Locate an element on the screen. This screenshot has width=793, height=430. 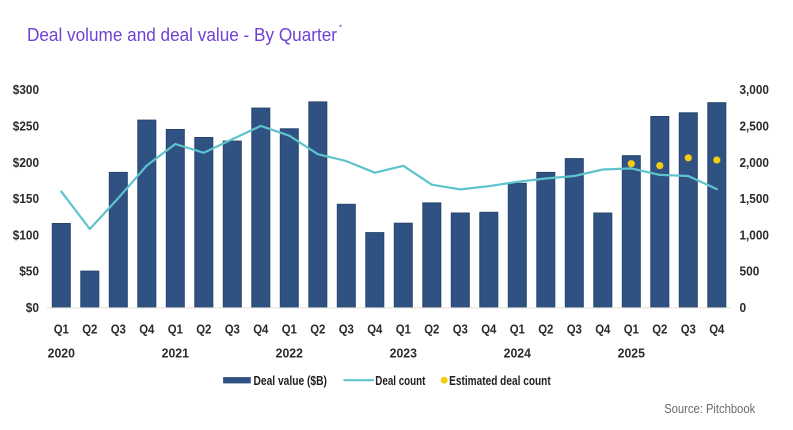
svg-text: 2022 is located at coordinates (289, 353).